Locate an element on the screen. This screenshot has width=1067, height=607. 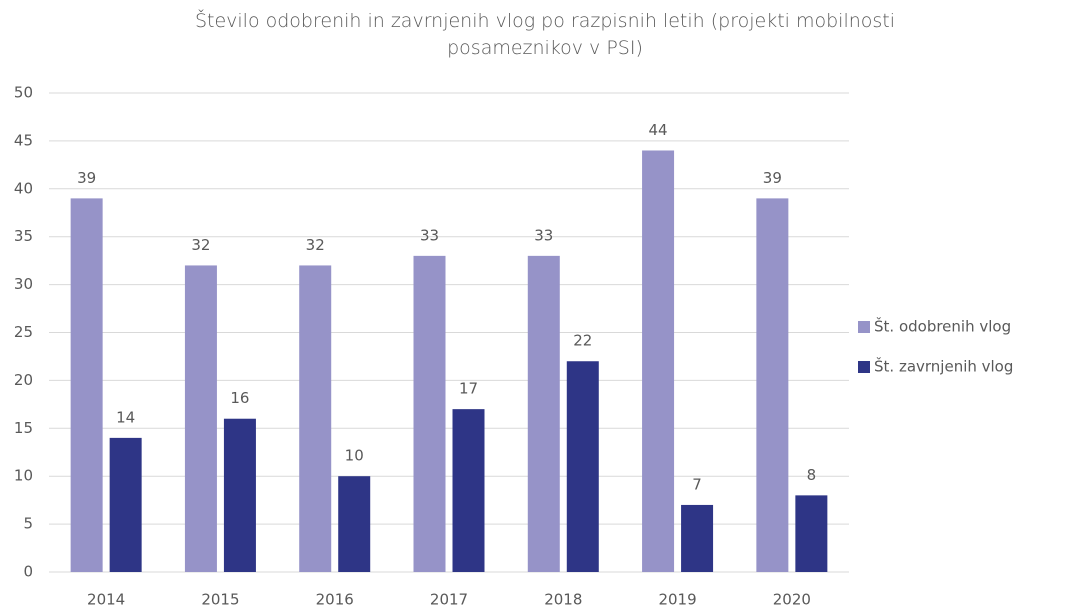
data-label: 16 is located at coordinates (239, 398).